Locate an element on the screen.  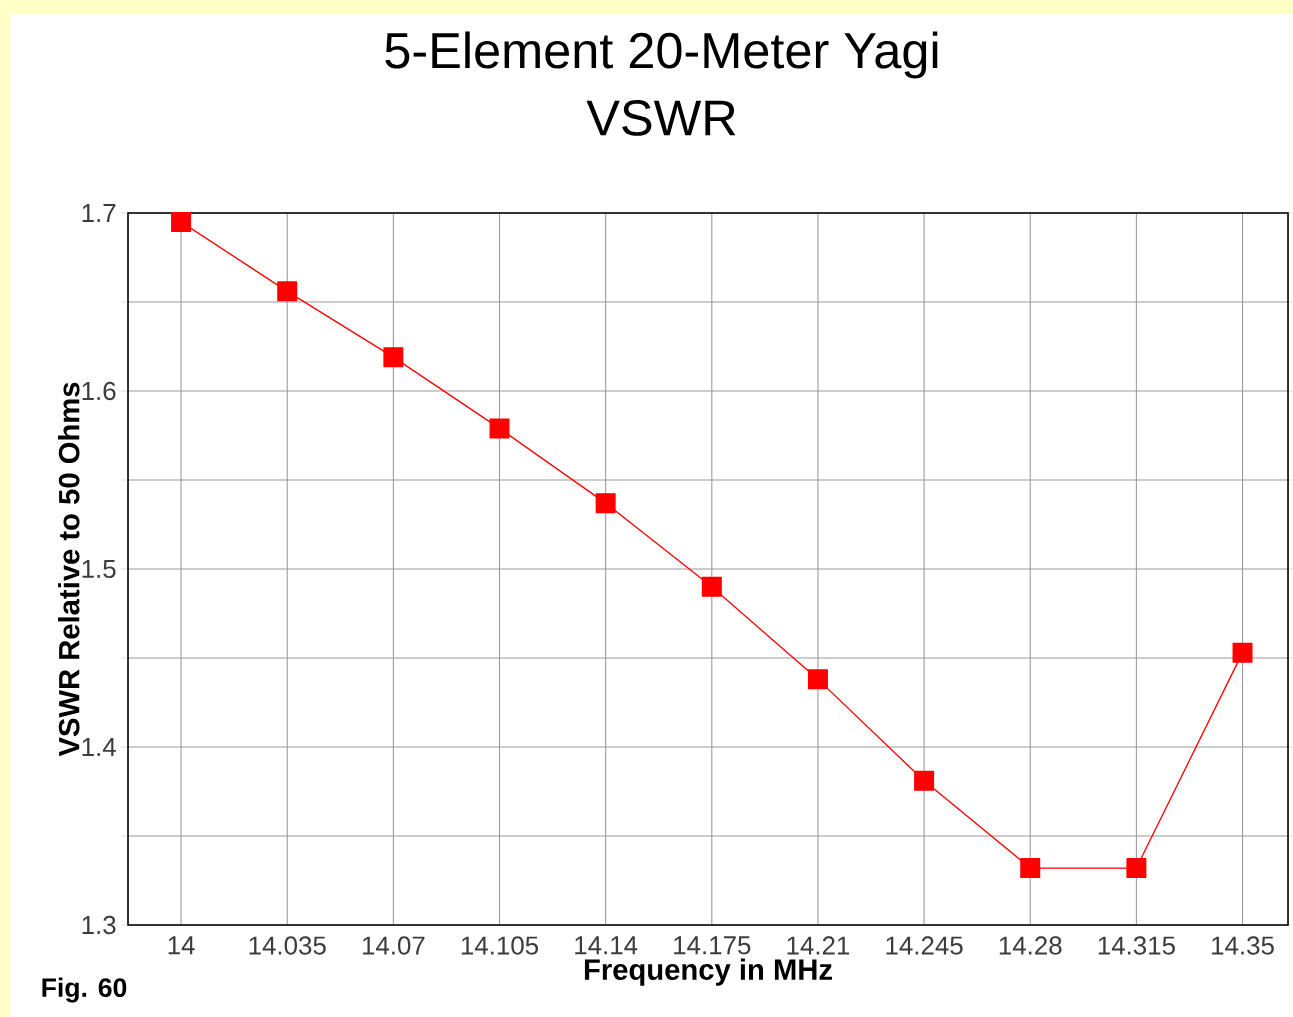
x-tick-label: 14.14 is located at coordinates (606, 945).